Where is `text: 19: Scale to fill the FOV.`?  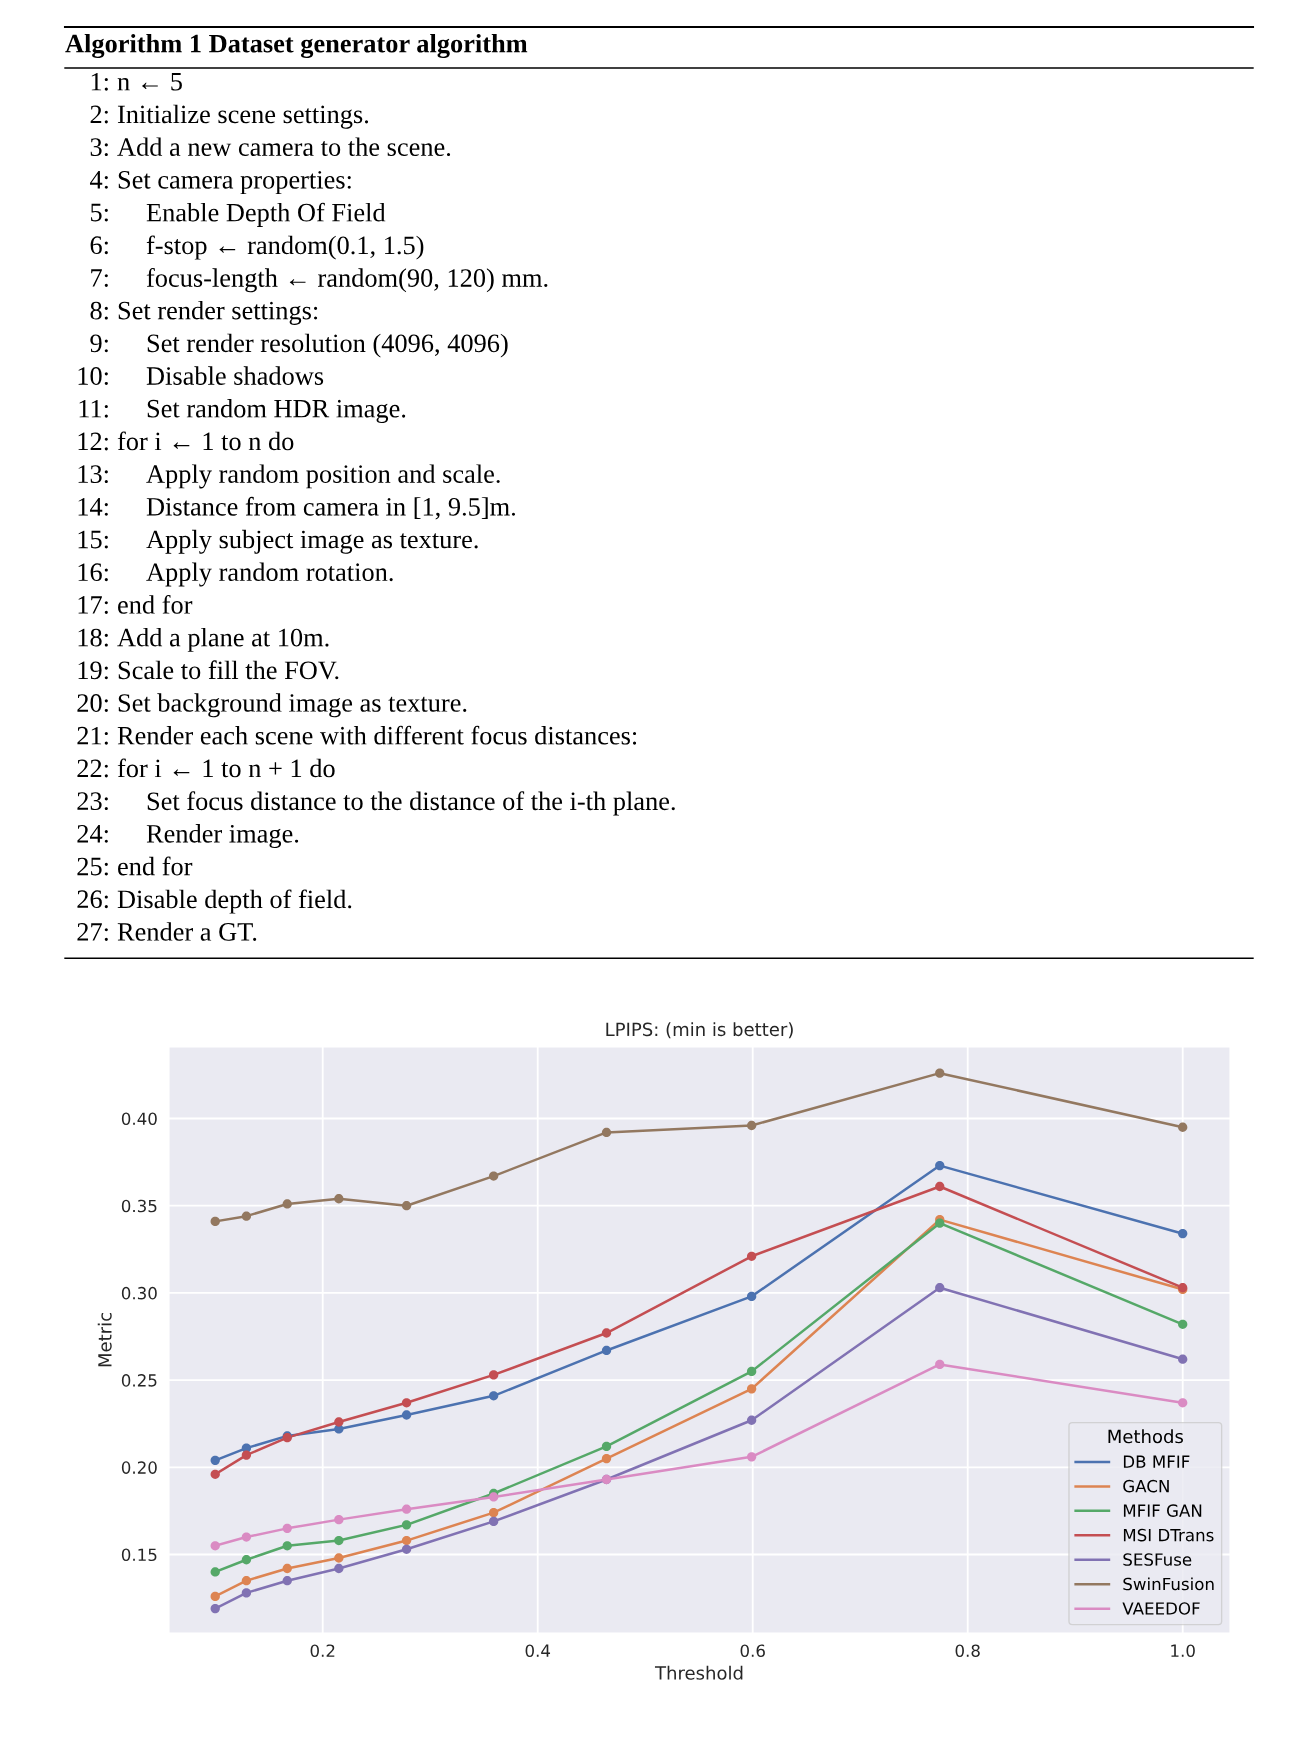
text: 19: Scale to fill the FOV. is located at coordinates (208, 670).